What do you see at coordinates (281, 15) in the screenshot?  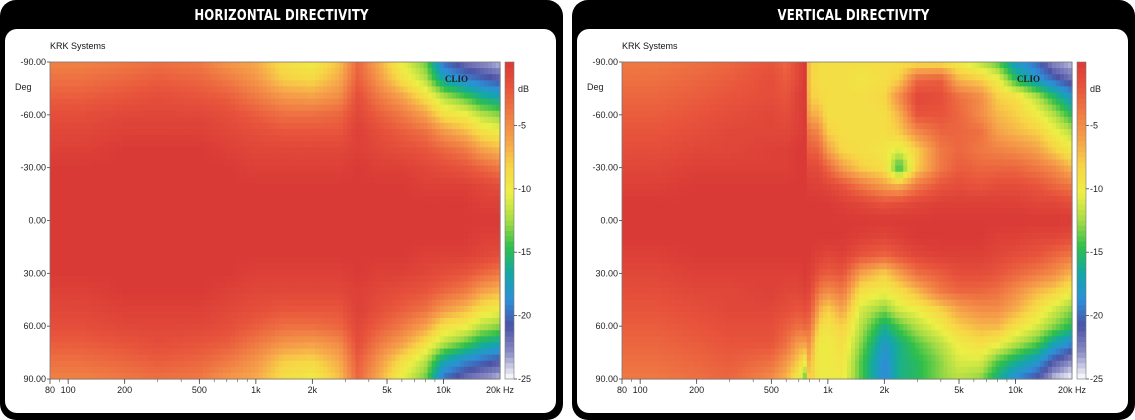 I see `panel-title: HORIZONTAL DIRECTIVITY` at bounding box center [281, 15].